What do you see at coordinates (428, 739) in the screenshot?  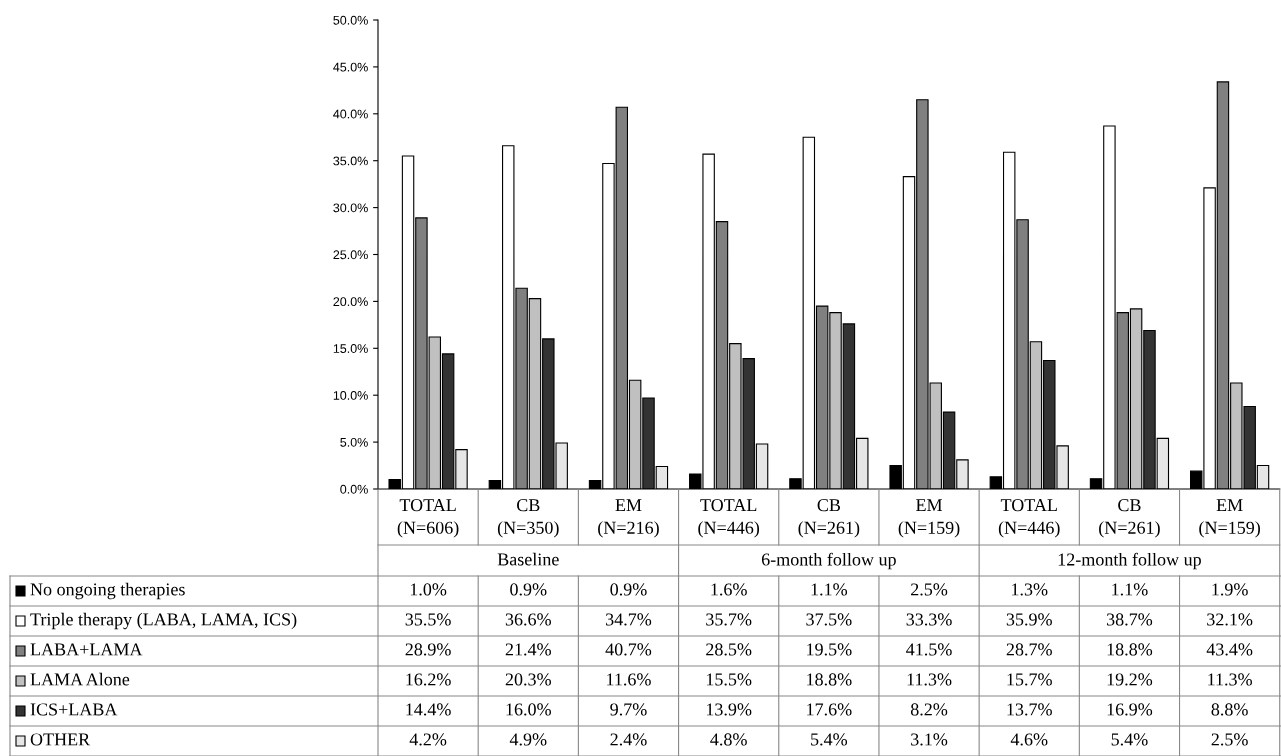 I see `data-label: 4.2%` at bounding box center [428, 739].